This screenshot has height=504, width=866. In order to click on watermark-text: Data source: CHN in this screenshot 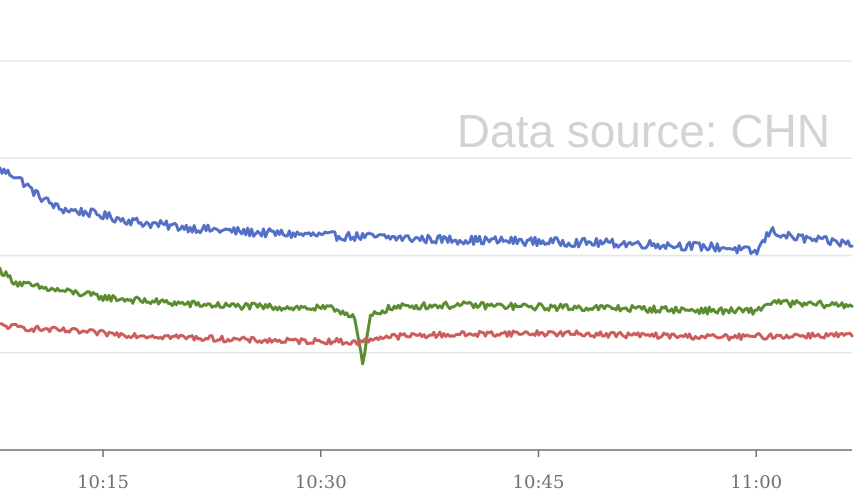, I will do `click(643, 131)`.